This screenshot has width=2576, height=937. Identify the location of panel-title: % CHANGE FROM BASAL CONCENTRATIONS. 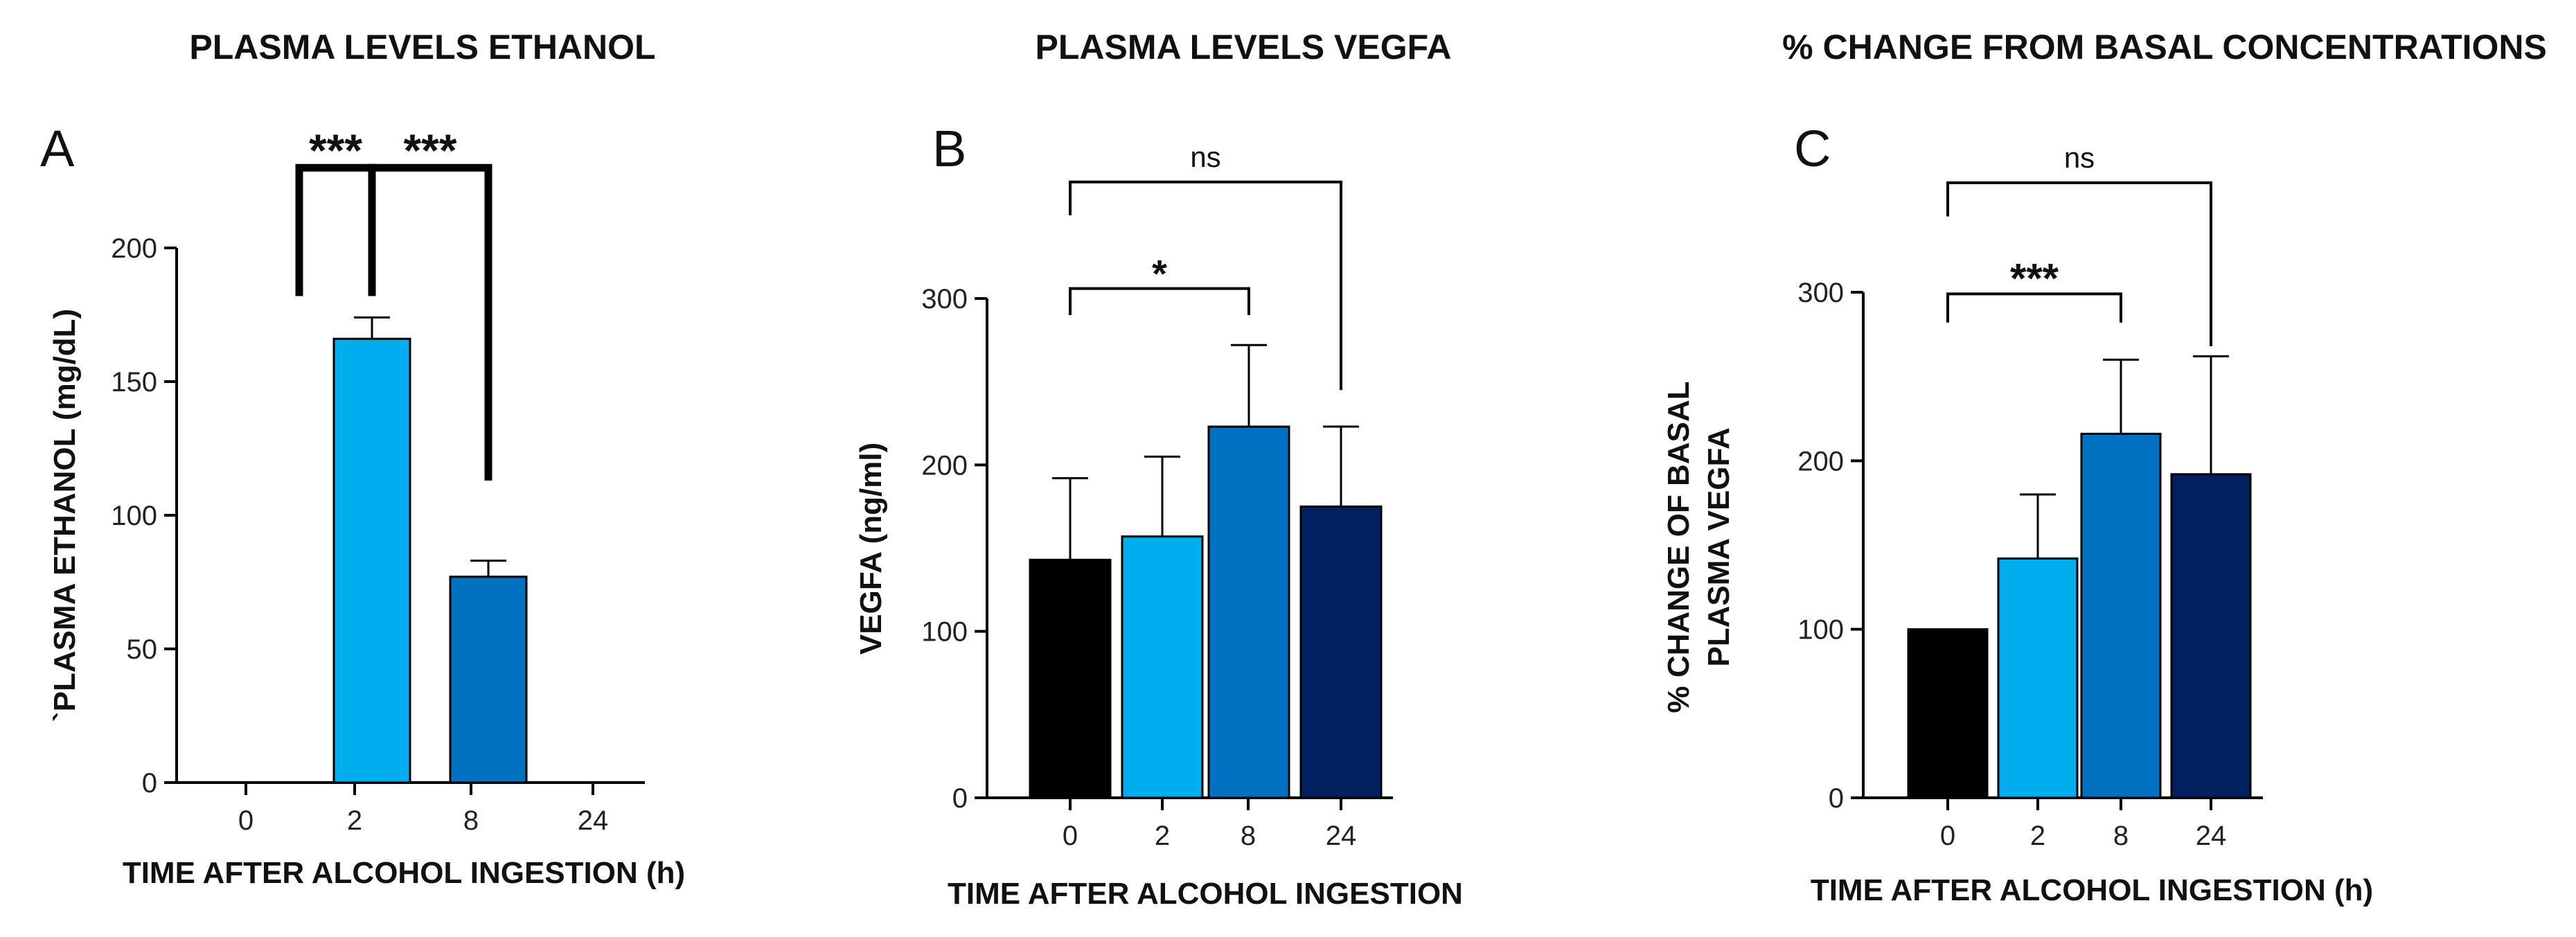
(2164, 47).